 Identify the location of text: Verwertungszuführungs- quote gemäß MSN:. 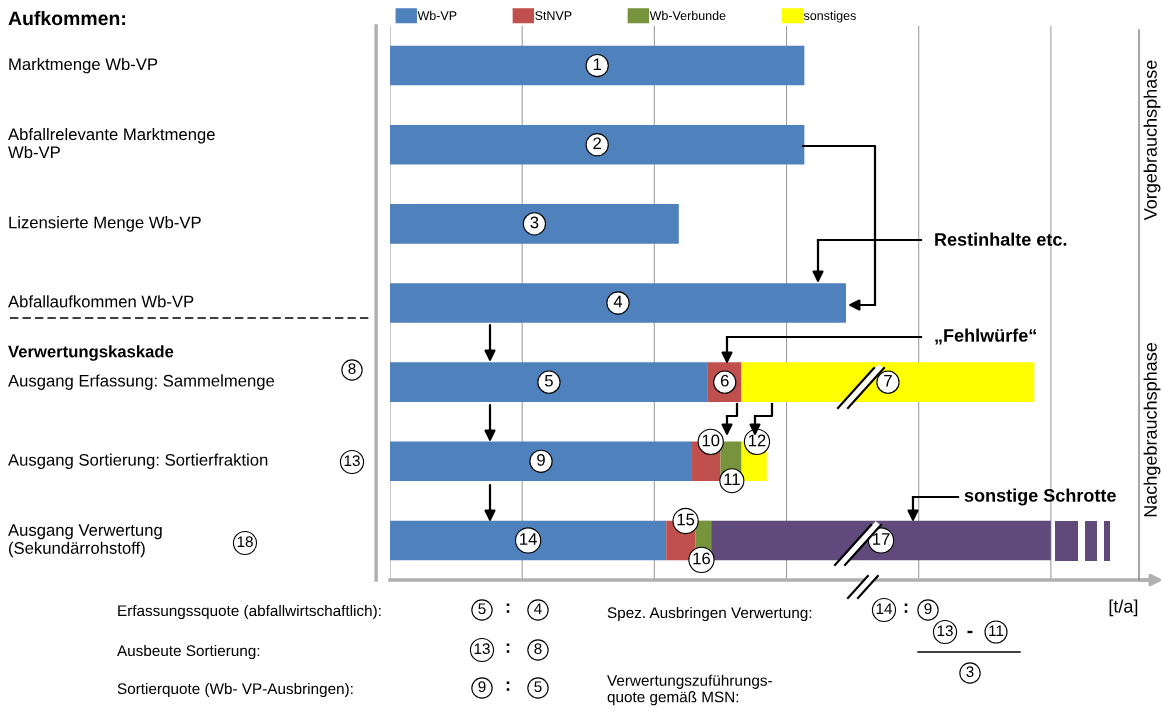
(689, 690).